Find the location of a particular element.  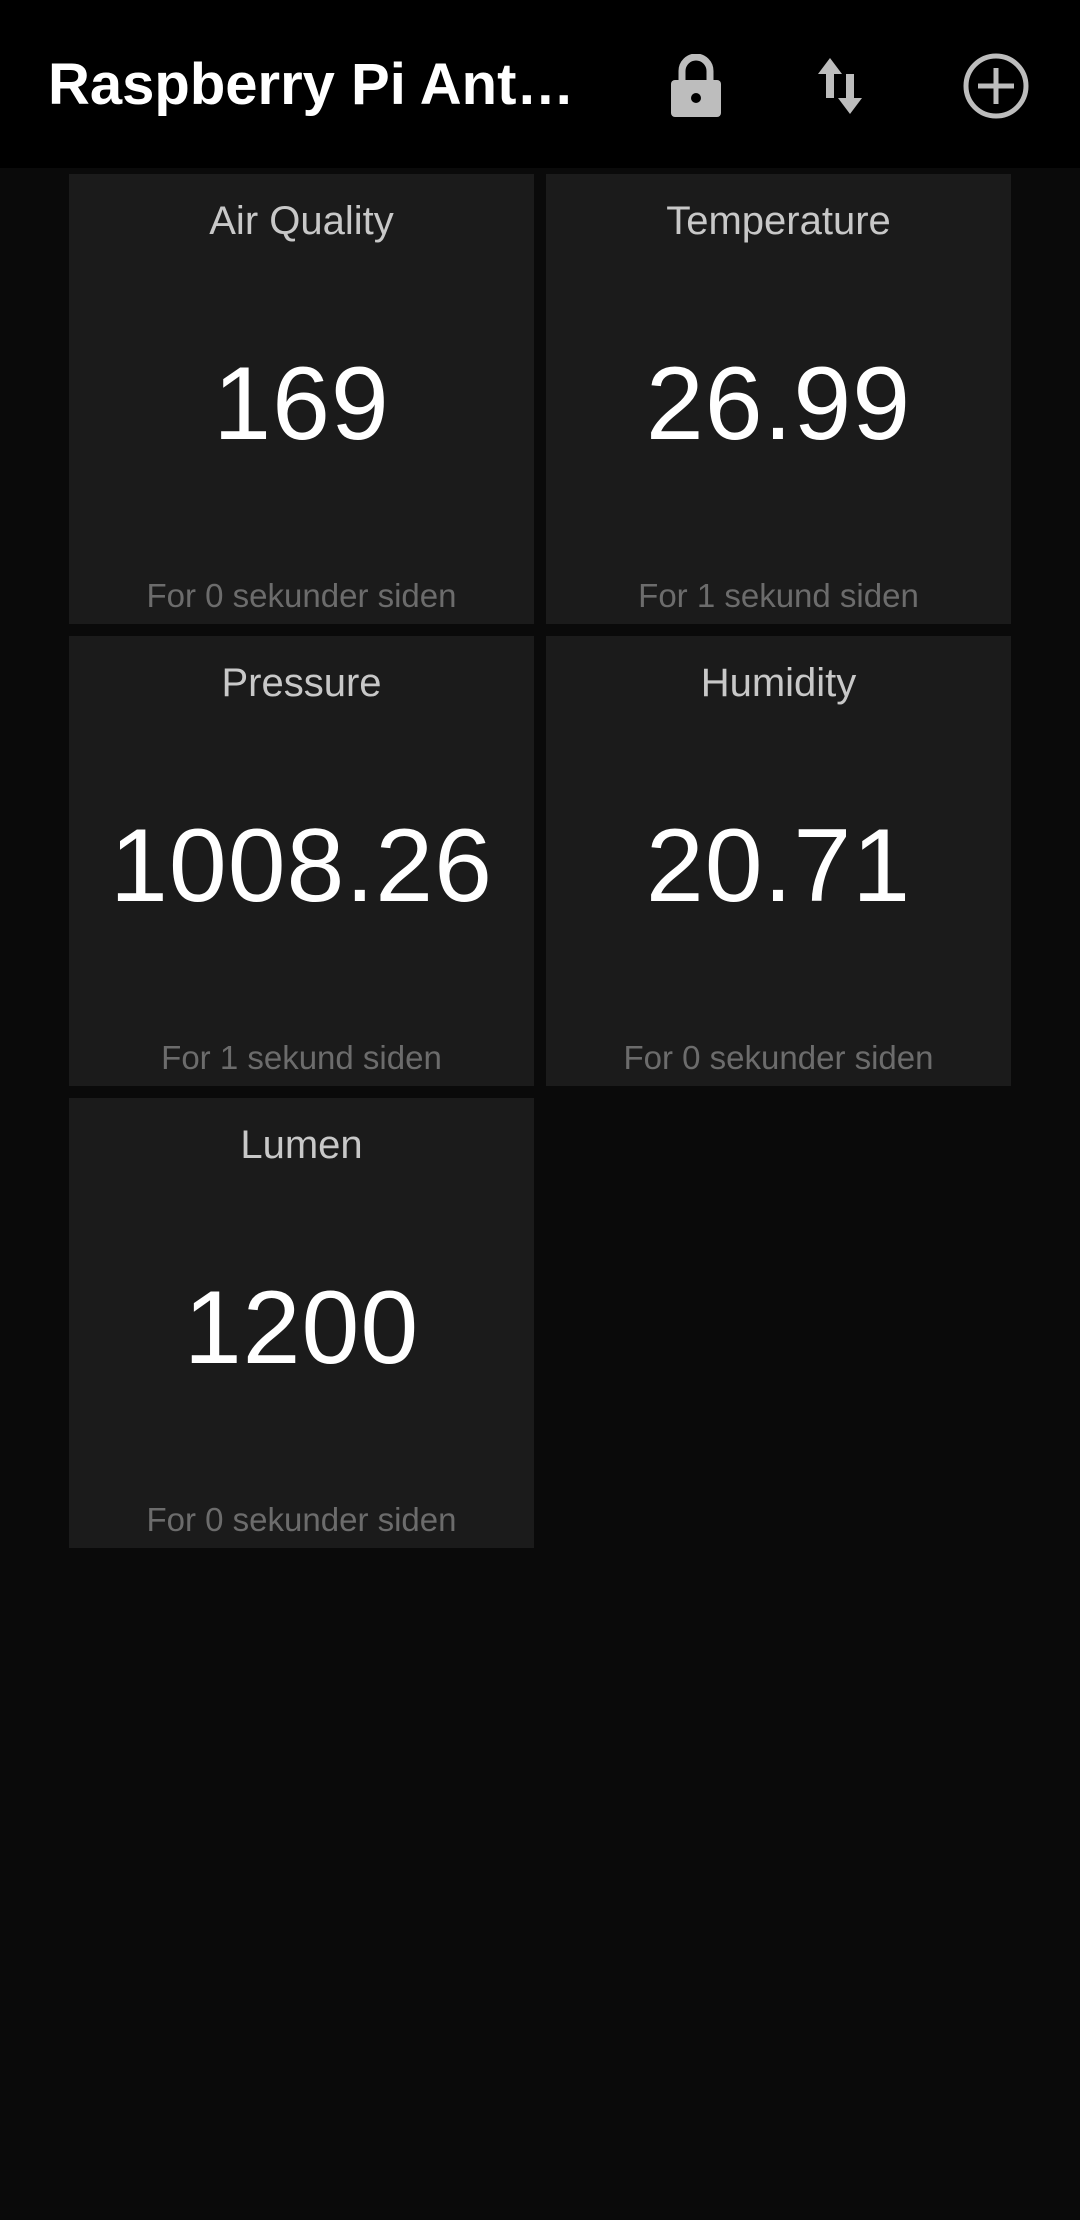

tile-value: 1008.26 is located at coordinates (301, 866).